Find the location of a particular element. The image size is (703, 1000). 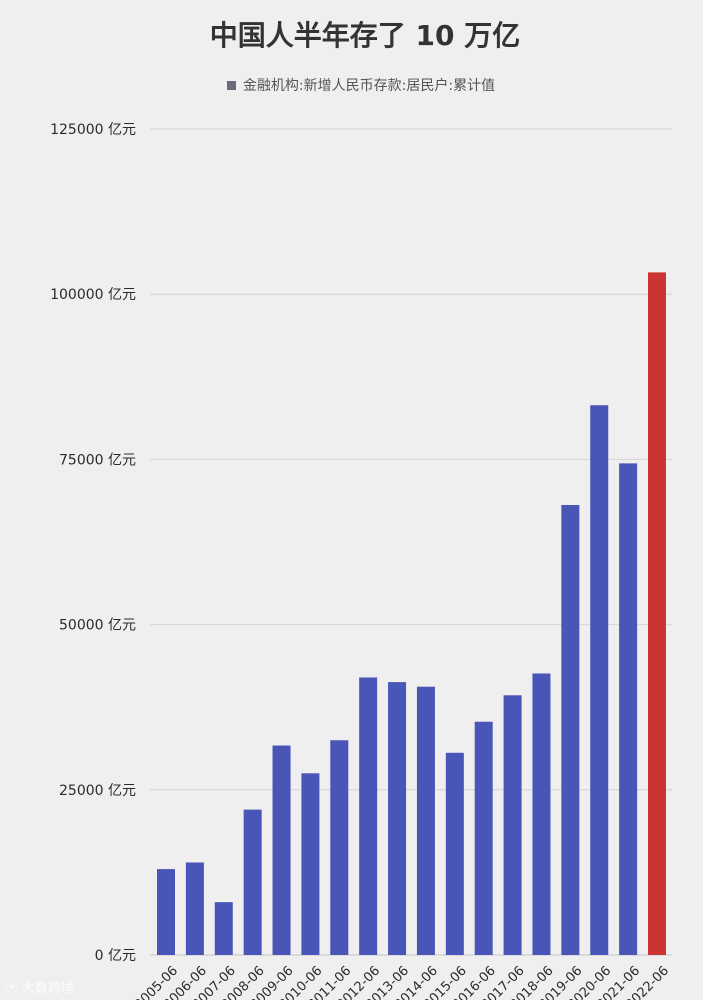

legend-label: 金融机构:新增人民币存款:居民户:累计值 is located at coordinates (369, 86).